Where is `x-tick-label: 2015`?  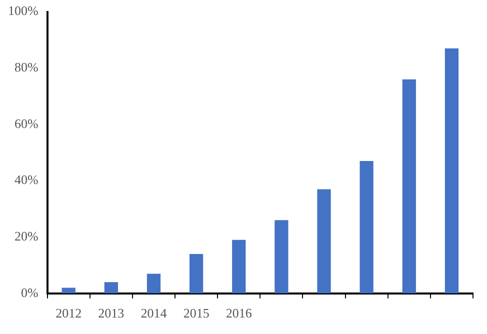
x-tick-label: 2015 is located at coordinates (196, 313).